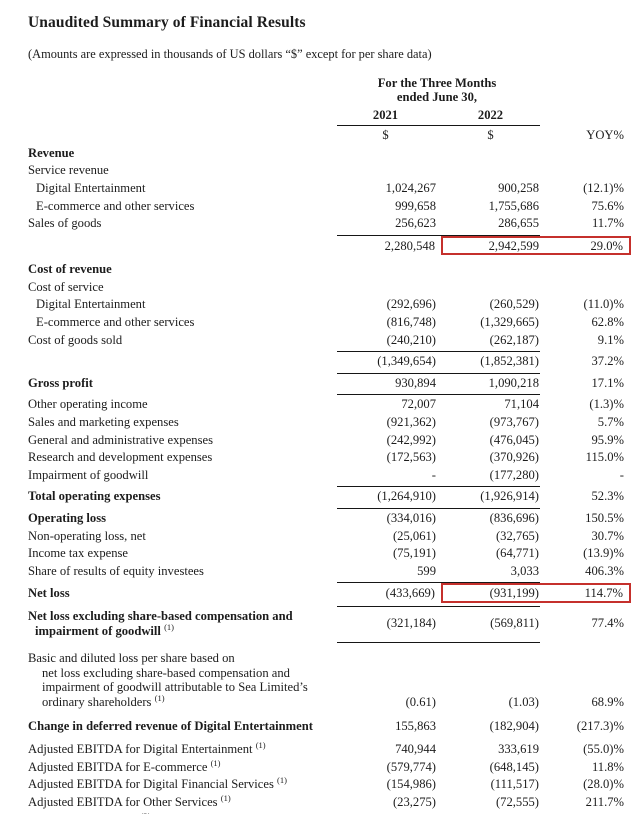 Image resolution: width=643 pixels, height=814 pixels. I want to click on currency-symbol-2022: $, so click(490, 135).